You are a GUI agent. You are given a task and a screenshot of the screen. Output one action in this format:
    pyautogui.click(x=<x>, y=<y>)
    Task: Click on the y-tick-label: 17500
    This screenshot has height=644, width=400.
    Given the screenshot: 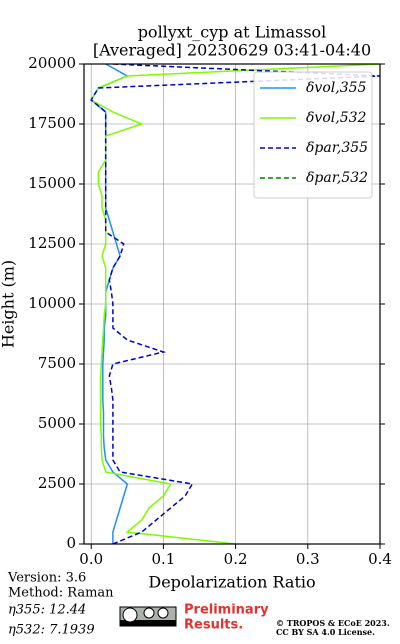 What is the action you would take?
    pyautogui.click(x=52, y=123)
    